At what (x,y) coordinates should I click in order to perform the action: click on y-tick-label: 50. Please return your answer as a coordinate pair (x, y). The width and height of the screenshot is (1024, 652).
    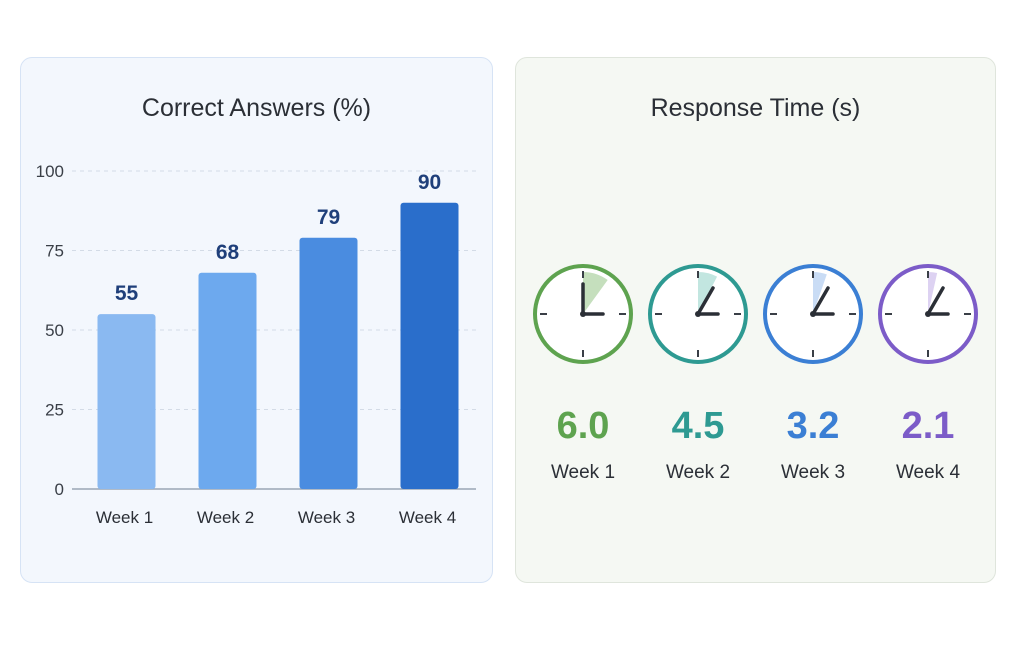
    Looking at the image, I should click on (54, 330).